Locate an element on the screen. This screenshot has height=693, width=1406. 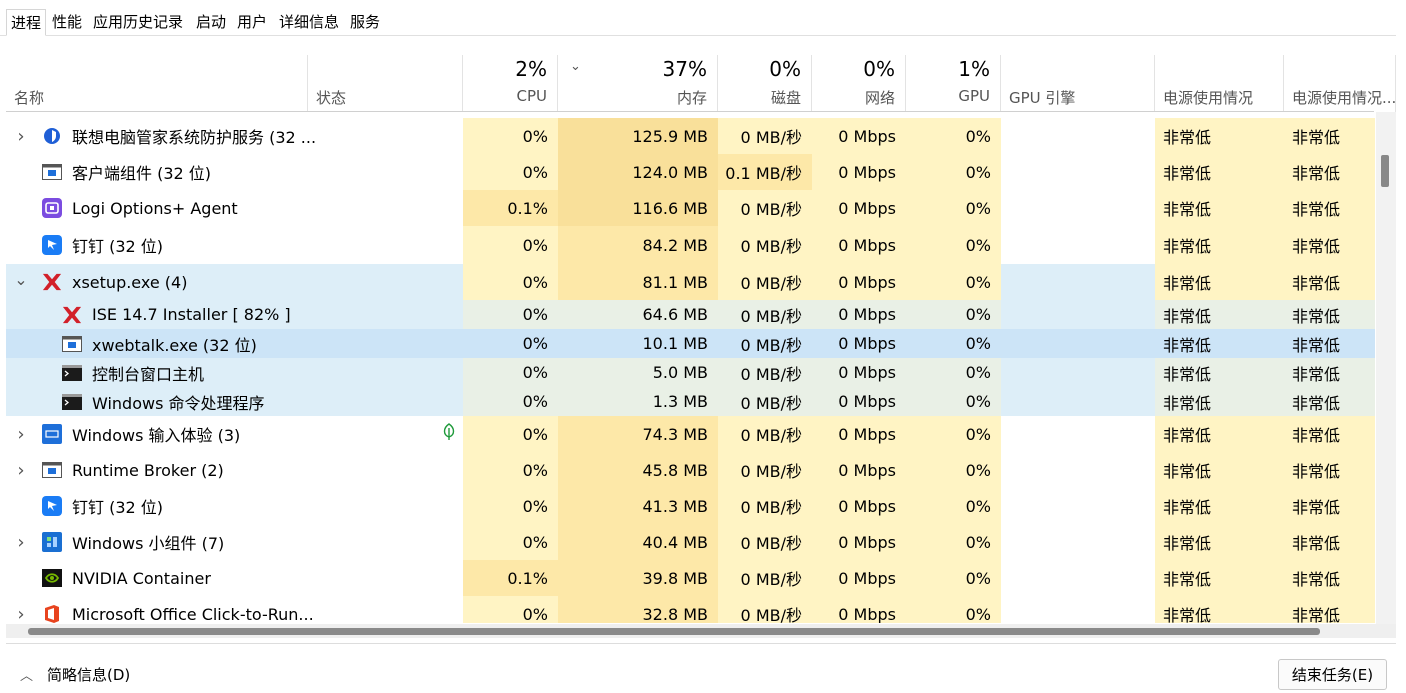
end-task-button: 结束任务(E) is located at coordinates (1332, 674).